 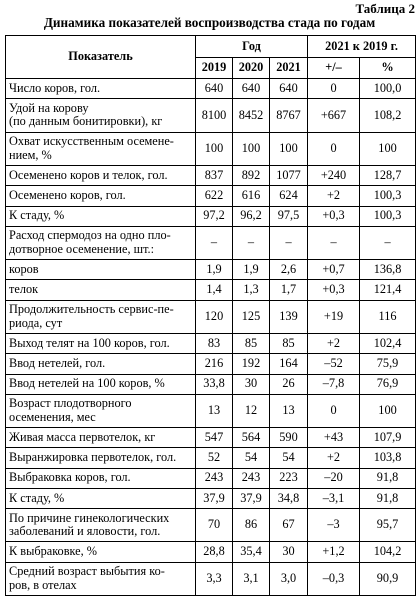 I want to click on value-2020: 1,9, so click(x=251, y=270).